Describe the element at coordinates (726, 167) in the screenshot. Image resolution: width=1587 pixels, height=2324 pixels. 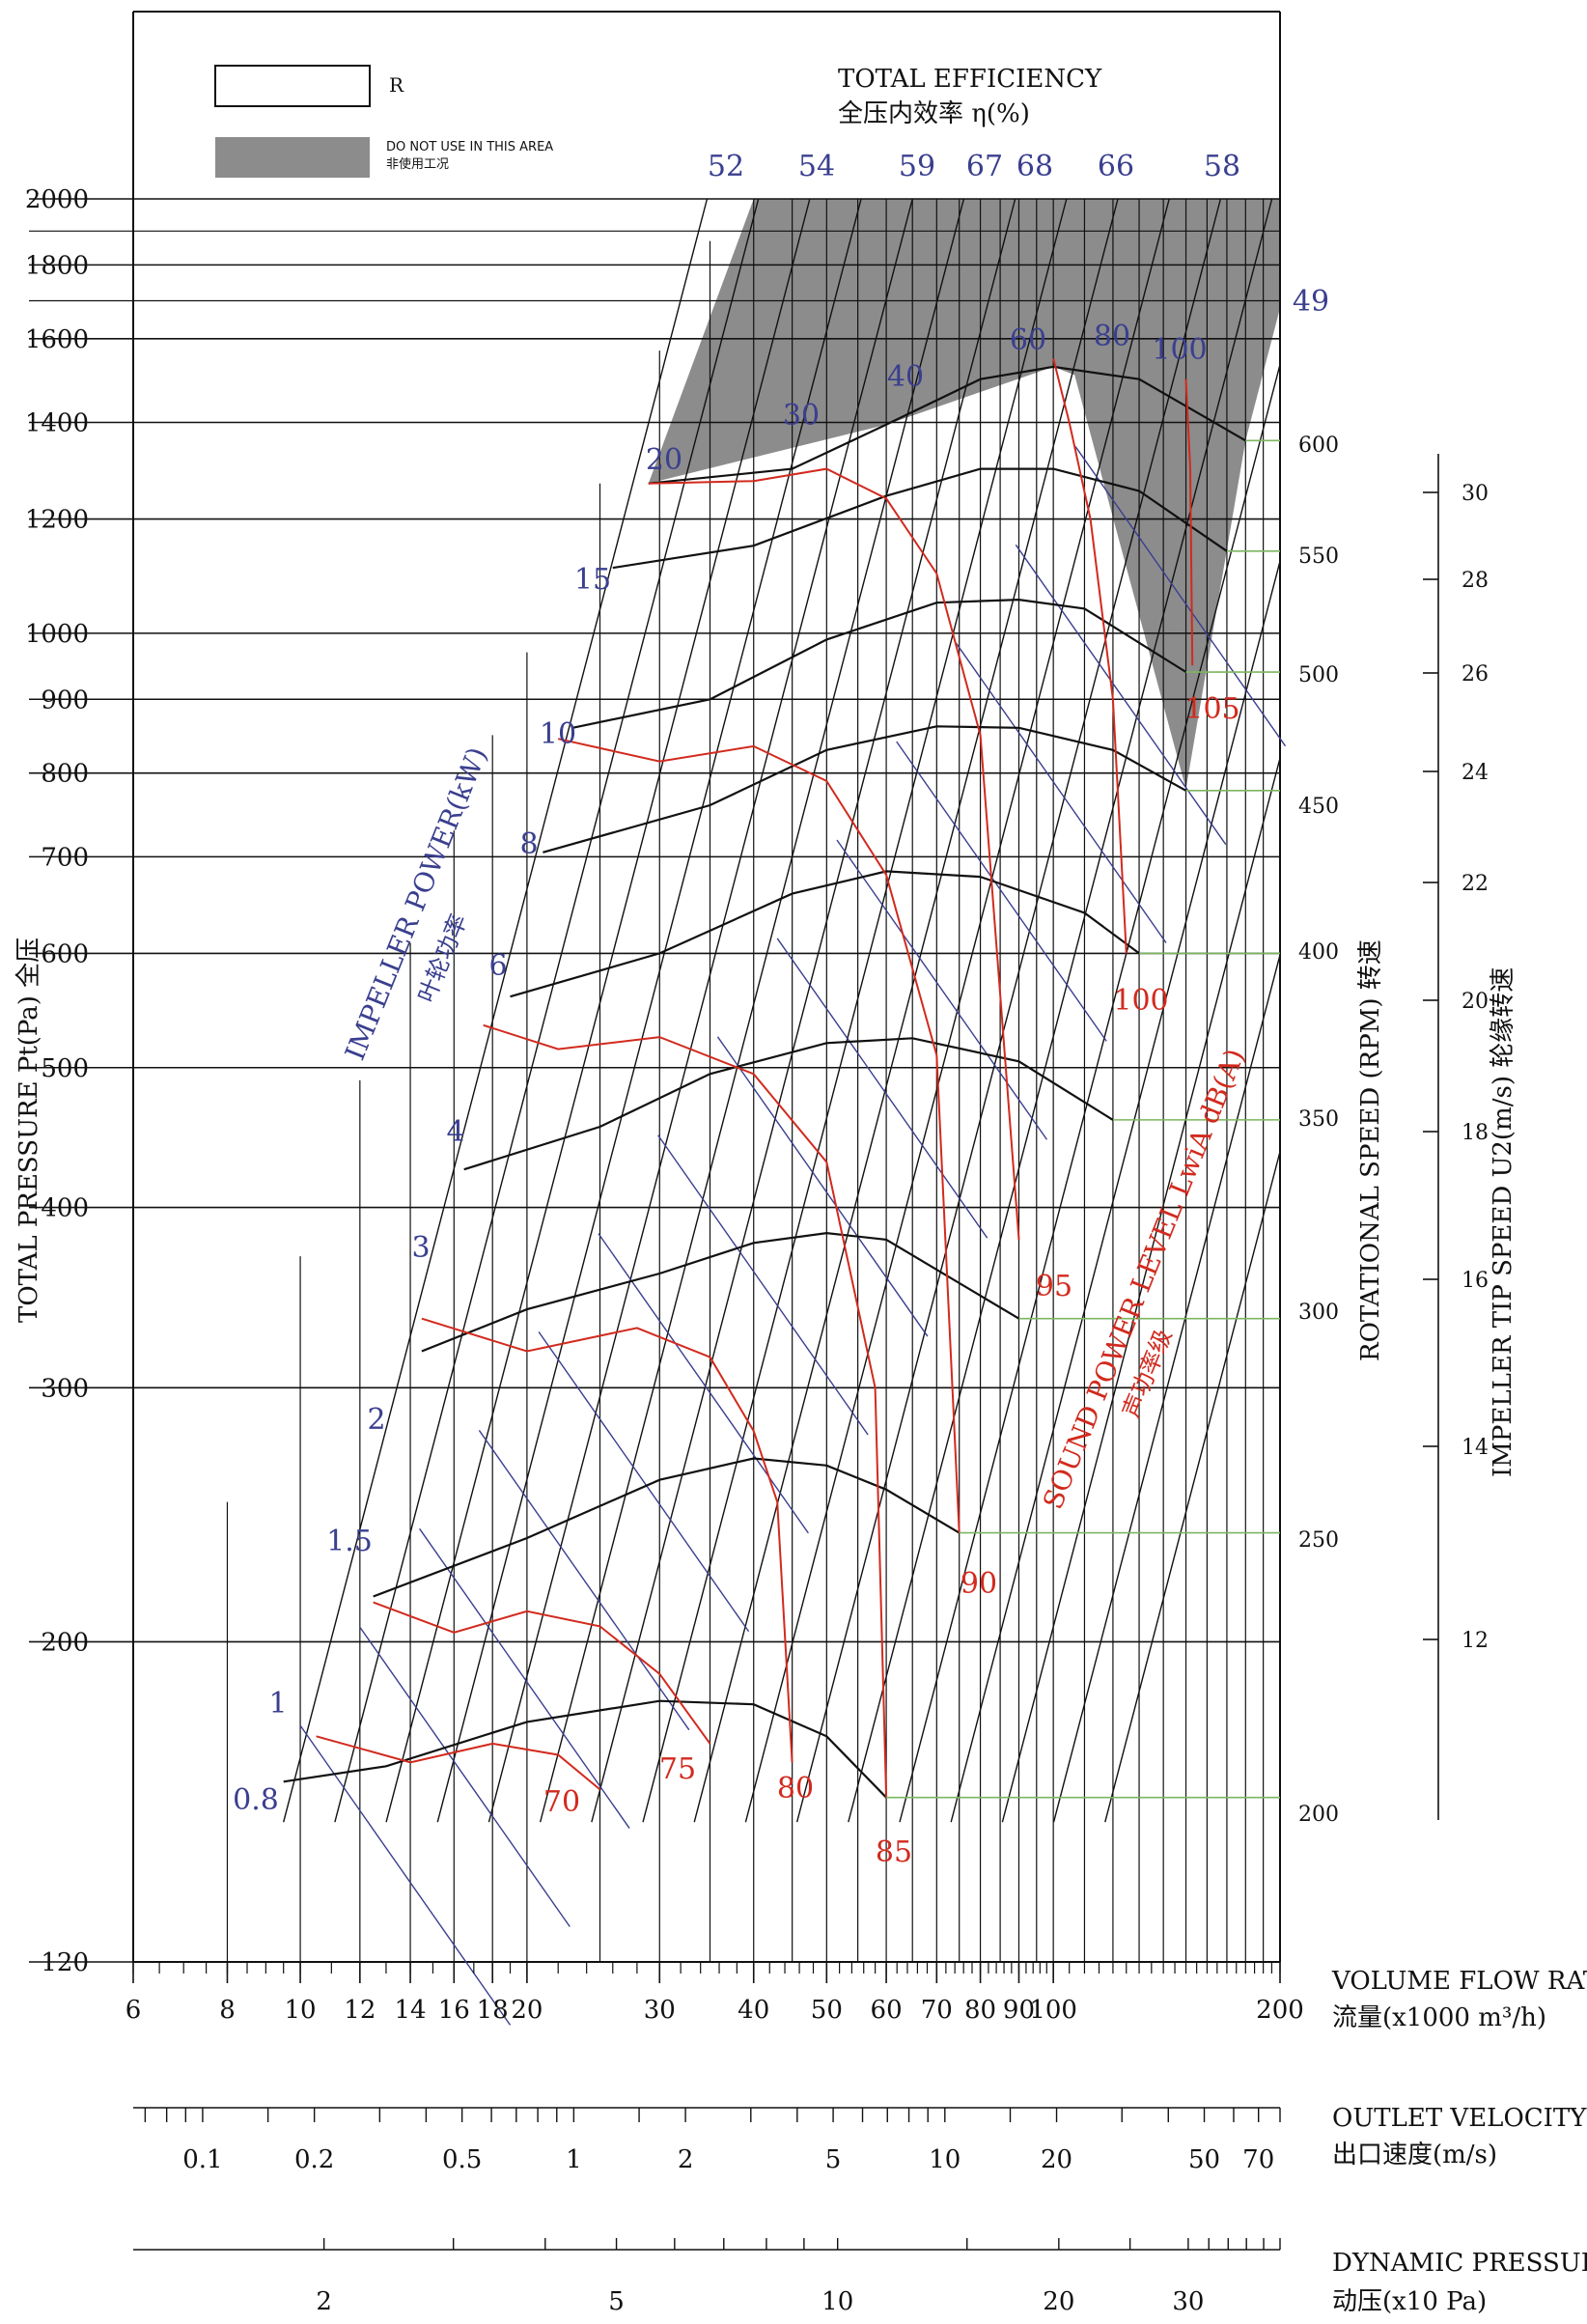
I see `efficiency-label: 52` at that location.